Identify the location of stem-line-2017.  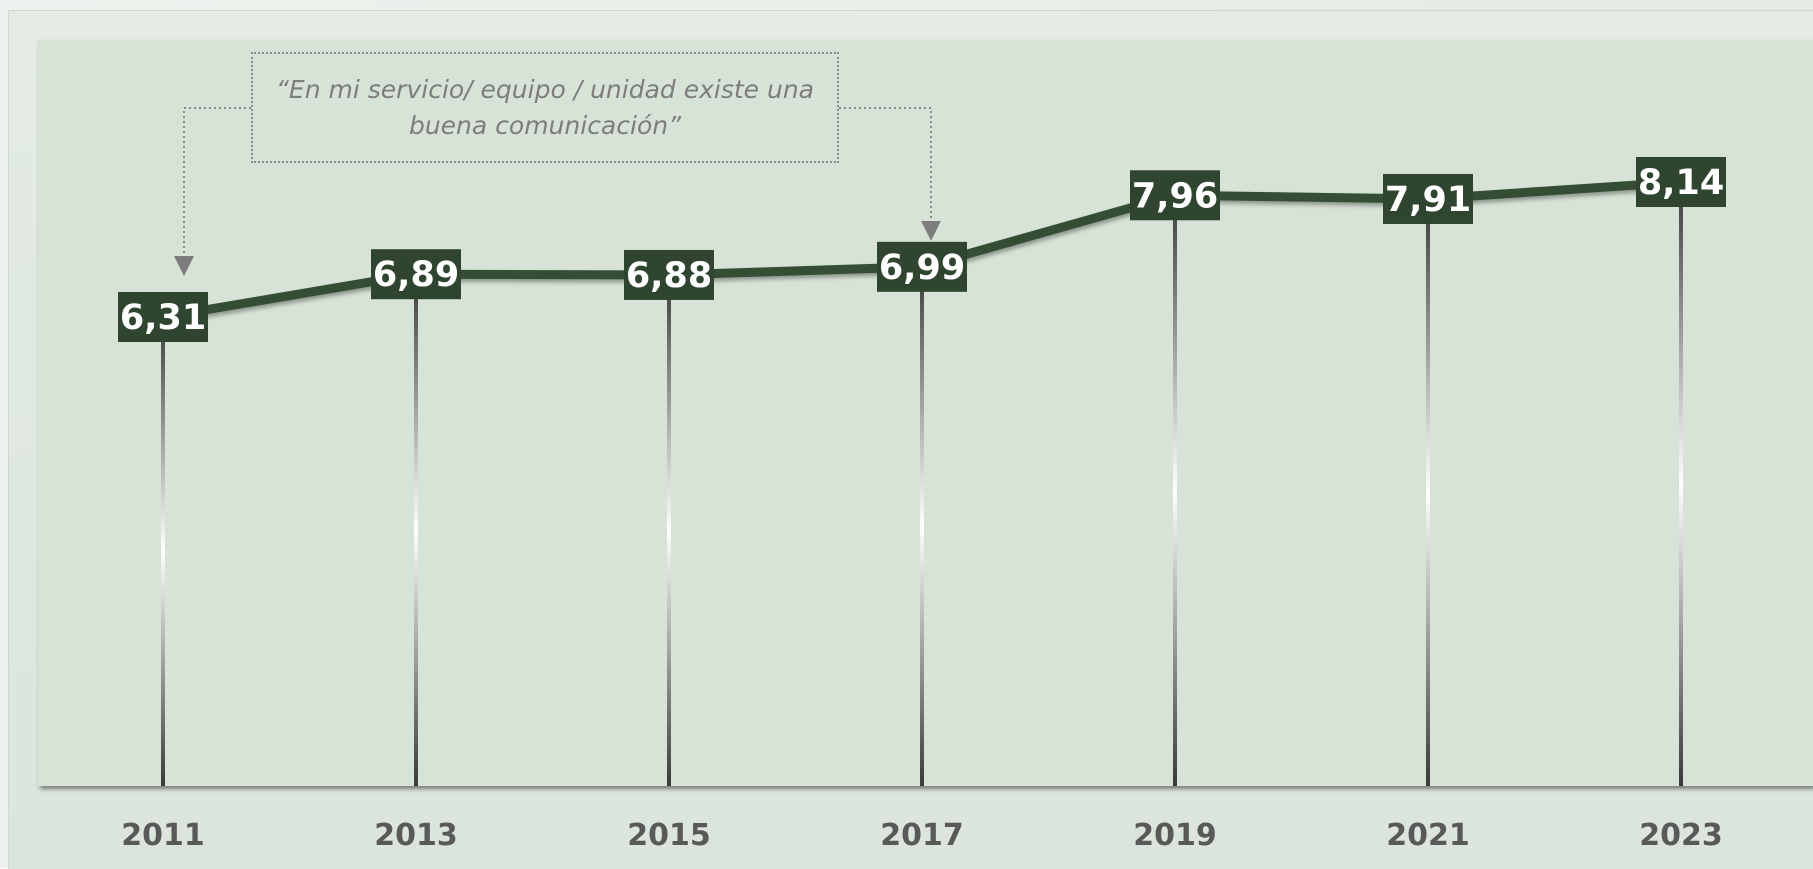
(922, 526).